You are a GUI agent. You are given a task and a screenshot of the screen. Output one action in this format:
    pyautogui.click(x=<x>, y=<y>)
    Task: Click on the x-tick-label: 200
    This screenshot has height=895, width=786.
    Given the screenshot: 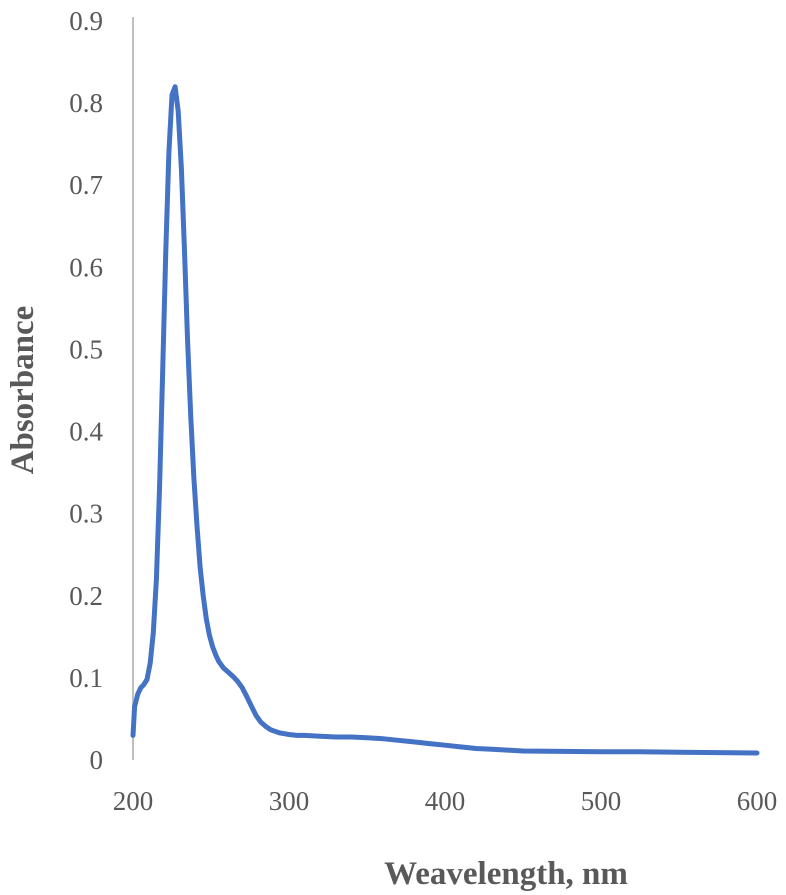 What is the action you would take?
    pyautogui.click(x=133, y=801)
    